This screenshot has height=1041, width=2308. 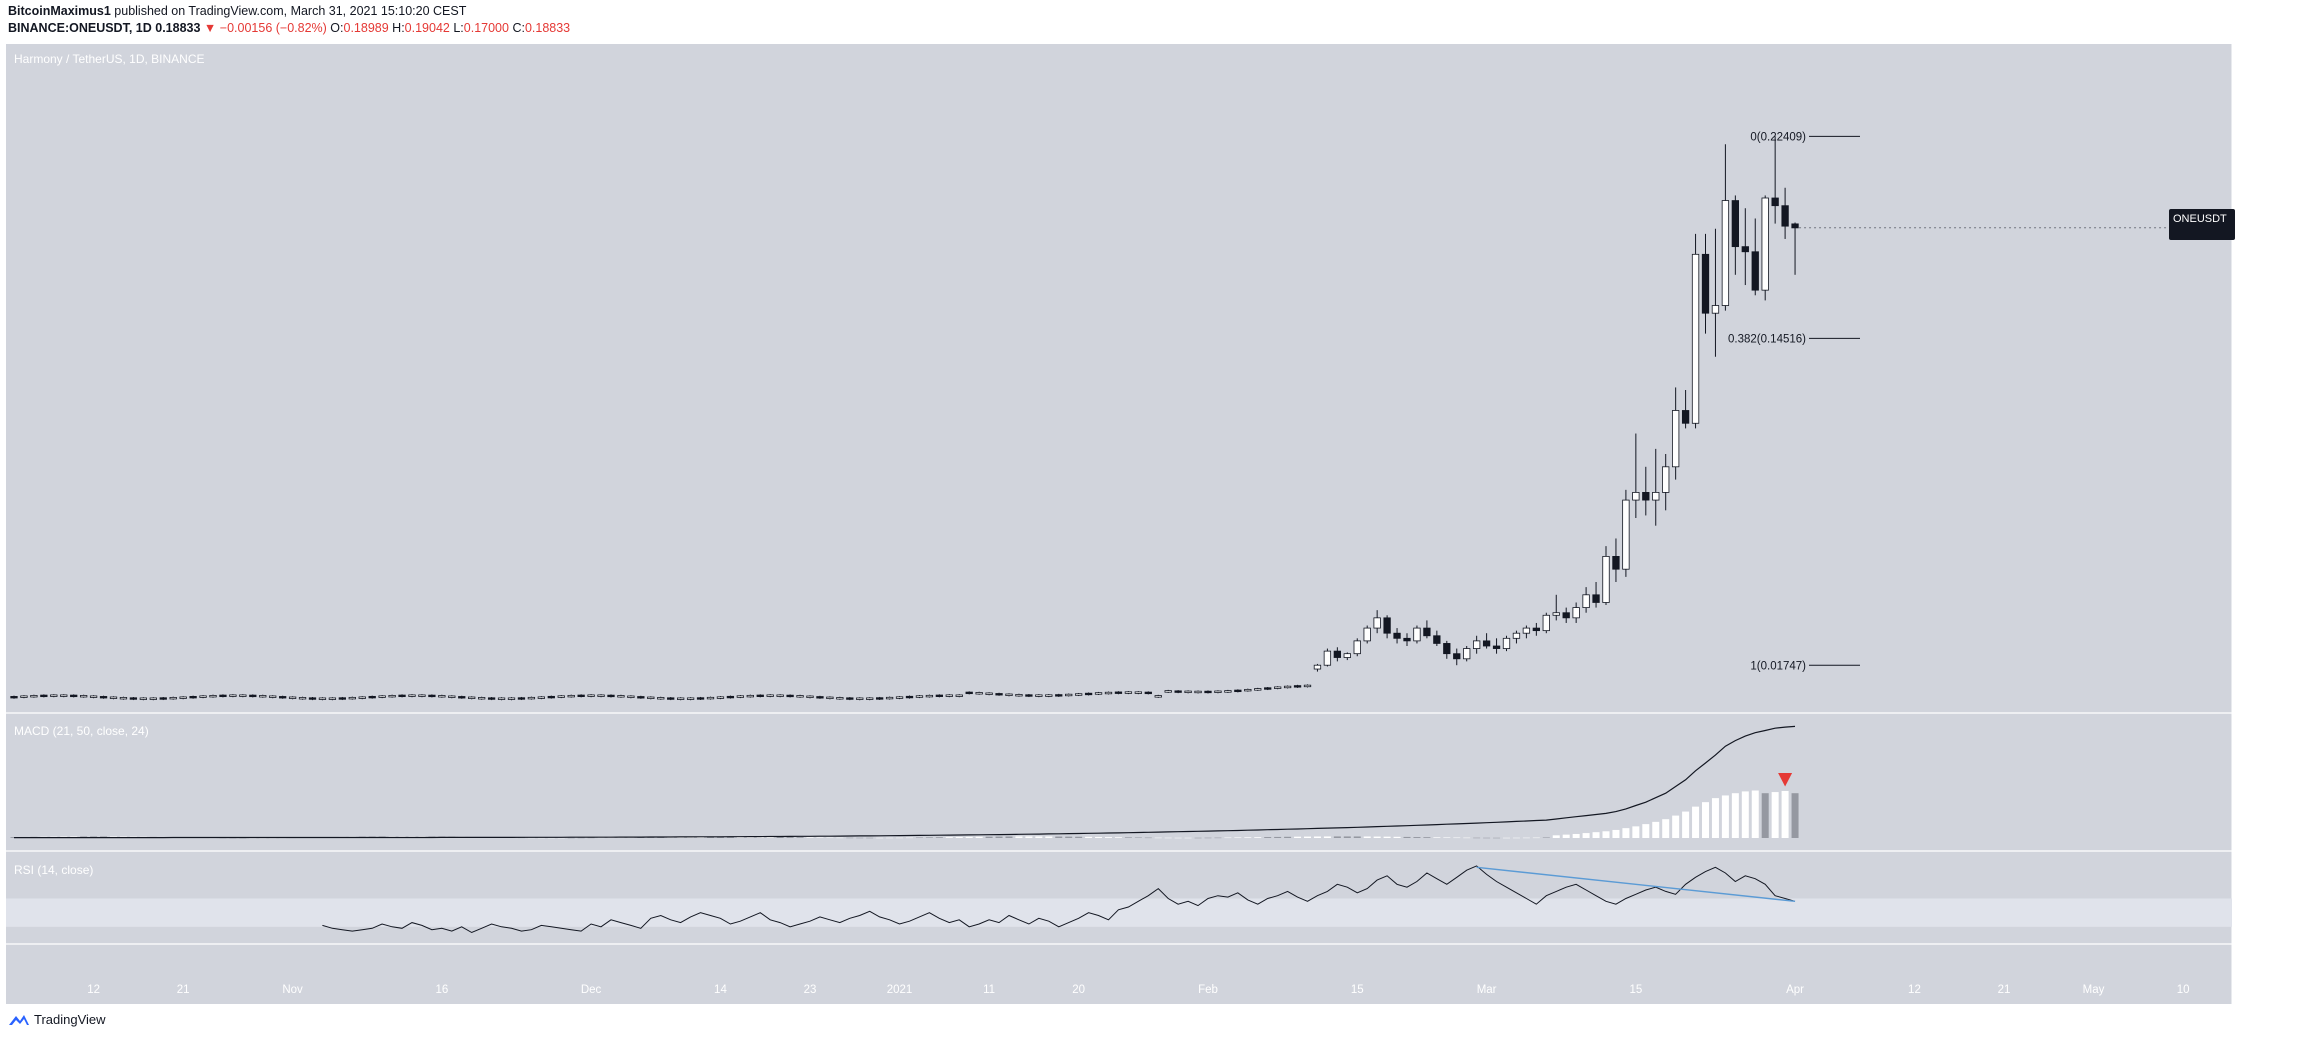 What do you see at coordinates (366, 28) in the screenshot?
I see `open-value: 0.18989` at bounding box center [366, 28].